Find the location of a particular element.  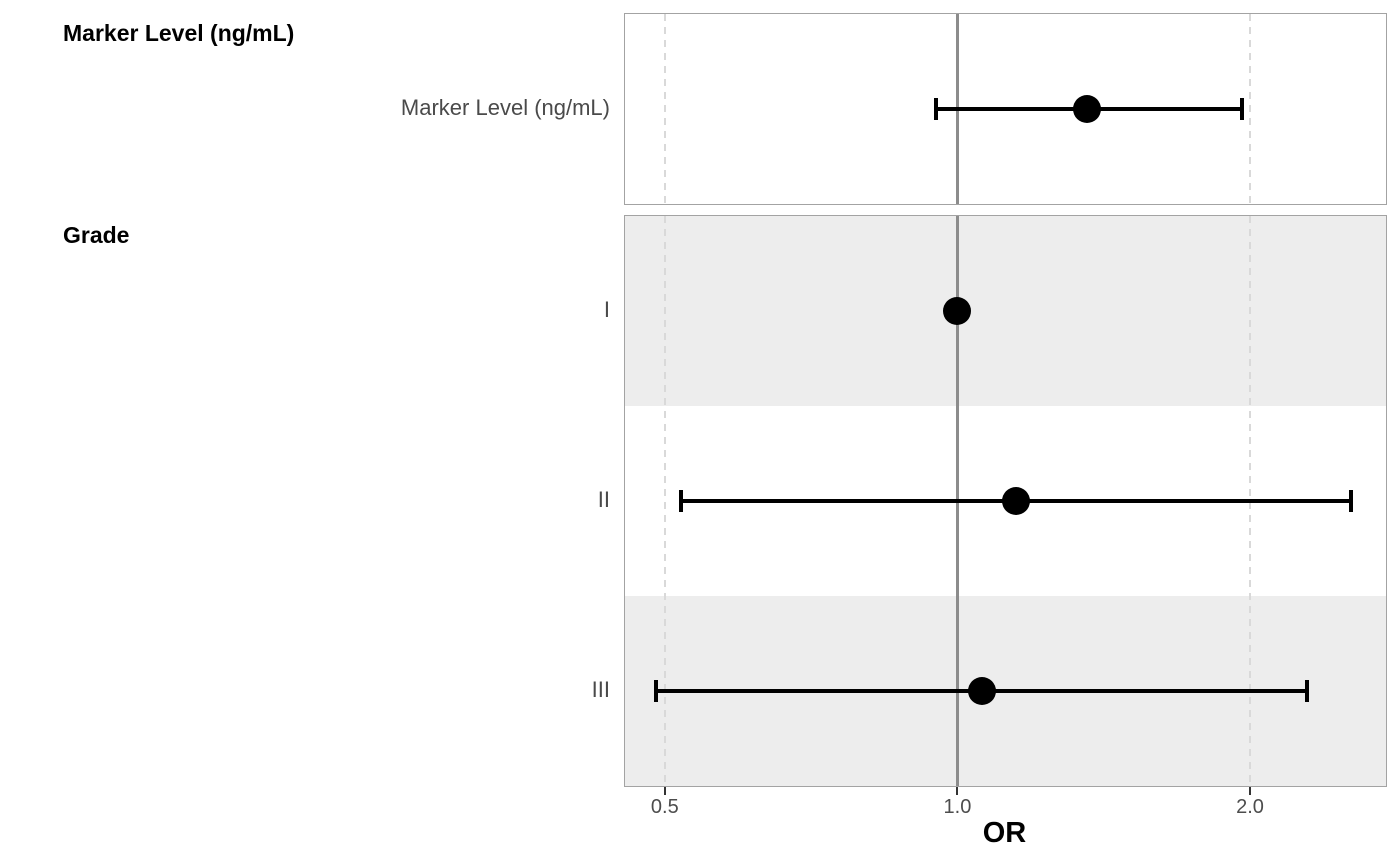

row-label: II is located at coordinates (603, 499).